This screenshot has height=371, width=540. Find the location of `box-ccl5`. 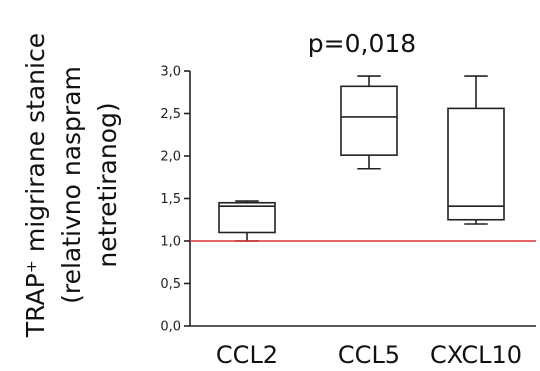

box-ccl5 is located at coordinates (369, 122).